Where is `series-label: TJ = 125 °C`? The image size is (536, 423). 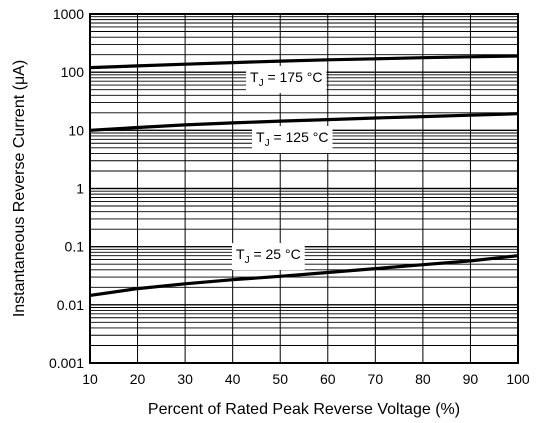
series-label: TJ = 125 °C is located at coordinates (292, 139).